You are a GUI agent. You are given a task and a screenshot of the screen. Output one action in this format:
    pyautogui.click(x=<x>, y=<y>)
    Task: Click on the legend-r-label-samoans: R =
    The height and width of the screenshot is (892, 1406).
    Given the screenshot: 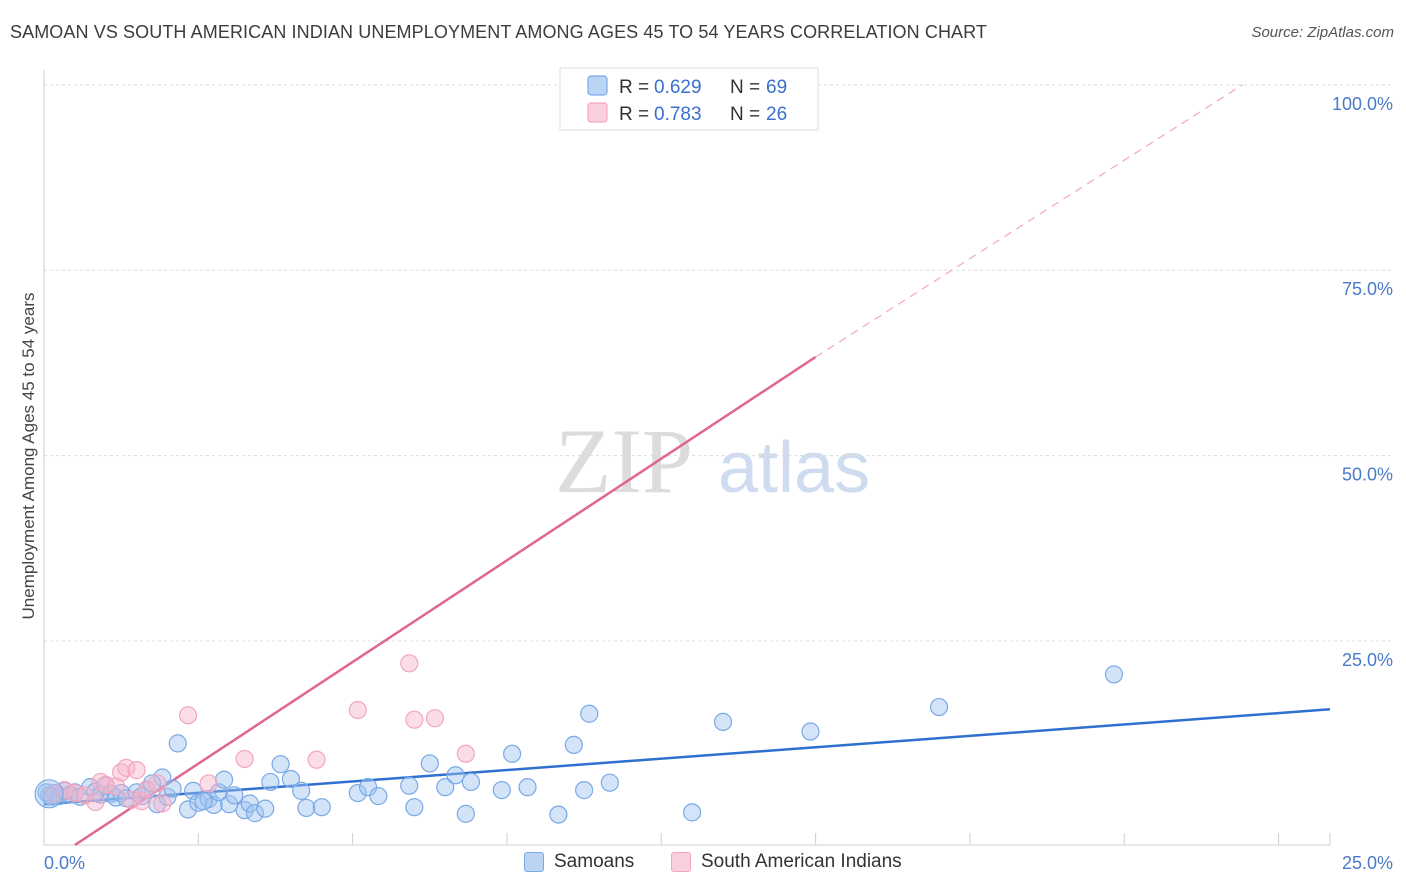 What is the action you would take?
    pyautogui.click(x=634, y=87)
    